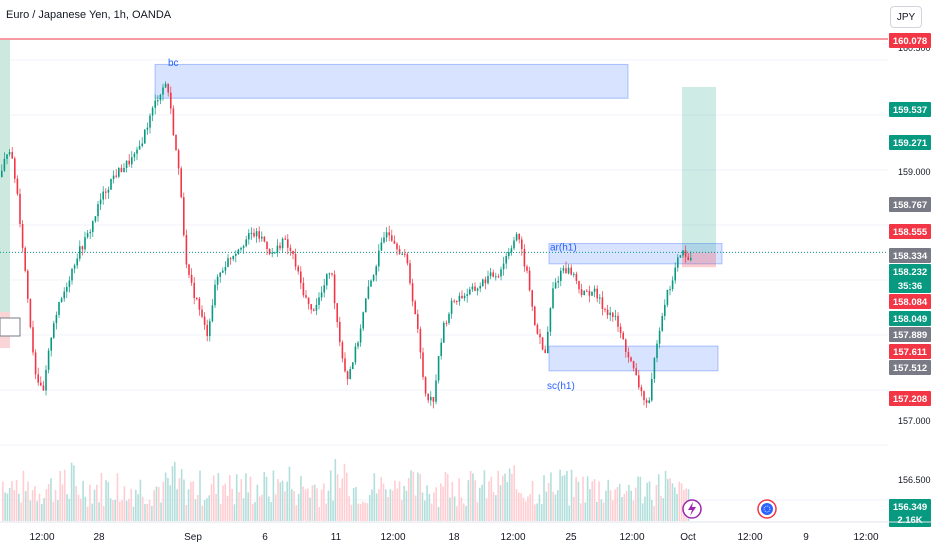  Describe the element at coordinates (173, 63) in the screenshot. I see `zone-label-bc: bc` at that location.